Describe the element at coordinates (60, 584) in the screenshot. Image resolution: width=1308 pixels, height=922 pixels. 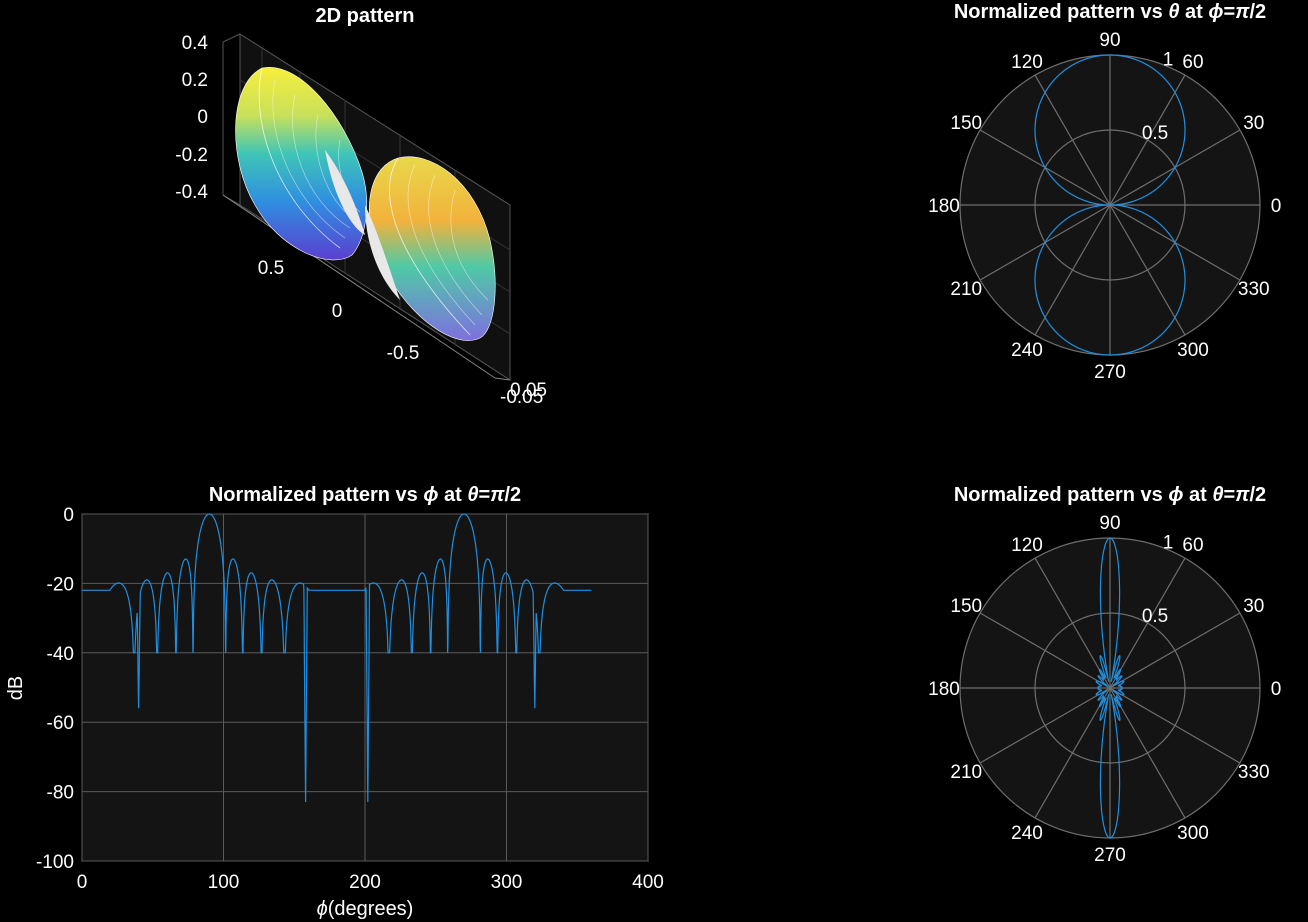
I see `y-tick-label: -20` at that location.